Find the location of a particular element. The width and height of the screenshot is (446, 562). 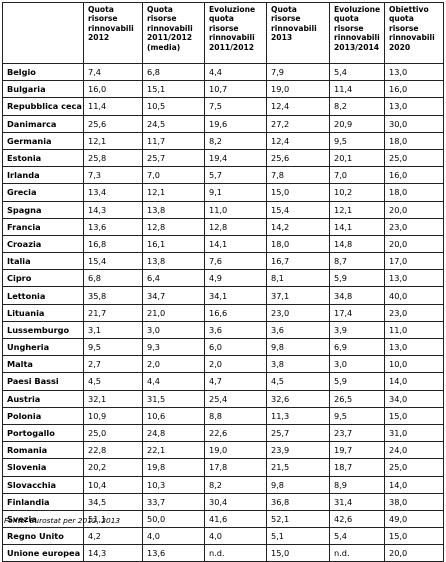

table-row: Slovenia 20,2 19,8 17,8 21,5 18,7 25,0 is located at coordinates (223, 467).